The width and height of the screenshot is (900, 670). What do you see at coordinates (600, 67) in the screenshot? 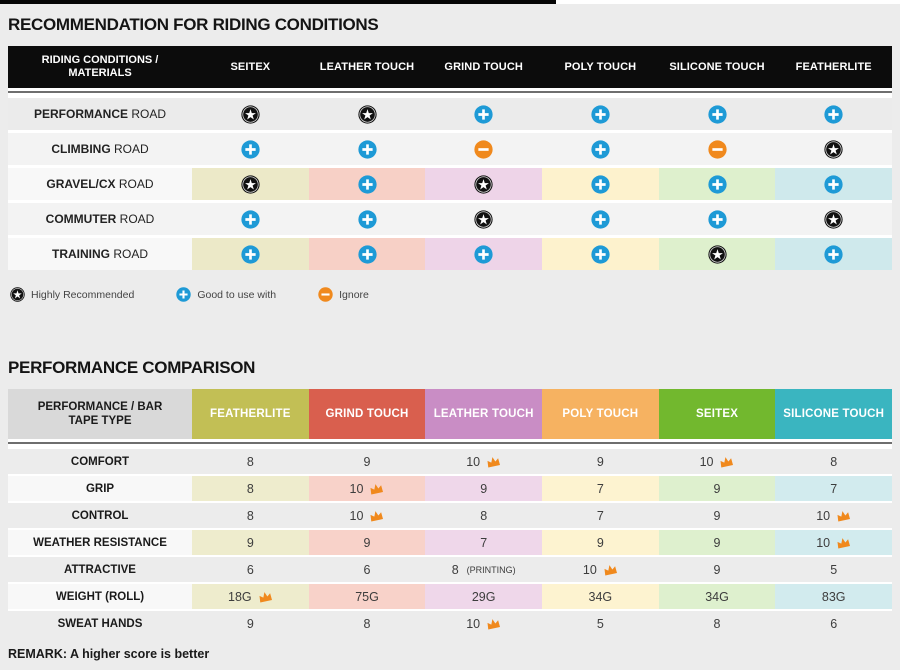
I see `material-column-header-poly-touch: POLY TOUCH` at bounding box center [600, 67].